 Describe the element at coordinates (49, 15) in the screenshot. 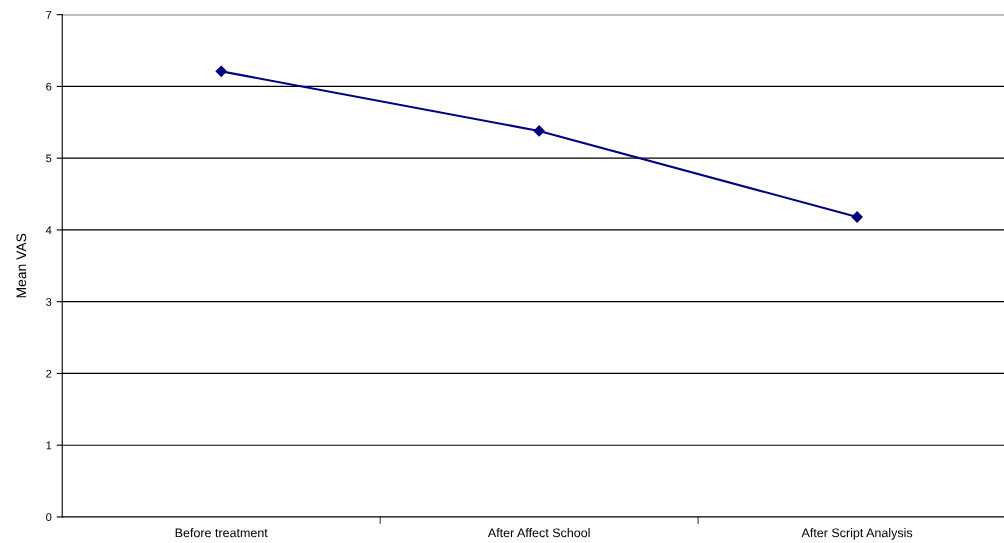

I see `y-tick-label: 7` at that location.